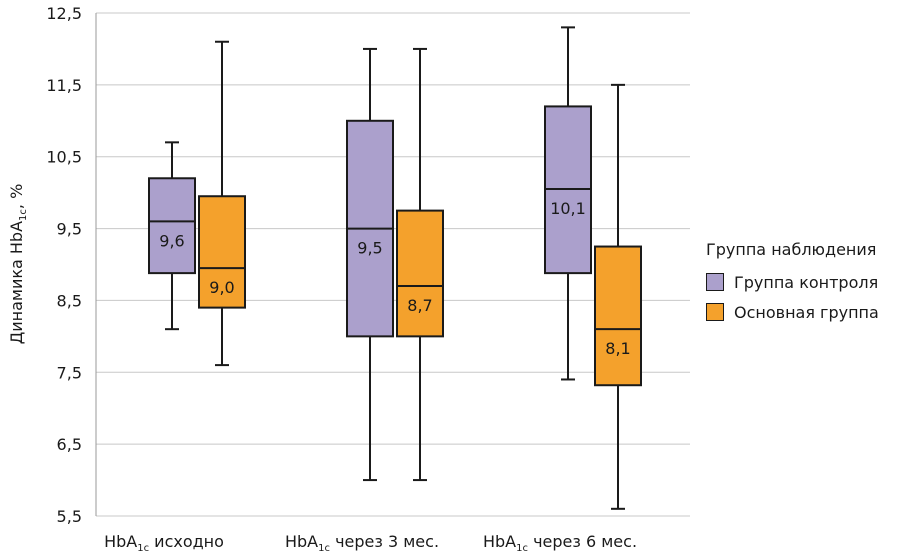 The width and height of the screenshot is (900, 558). Describe the element at coordinates (362, 543) in the screenshot. I see `x-category-label: HbA1c через 3 мес.` at that location.